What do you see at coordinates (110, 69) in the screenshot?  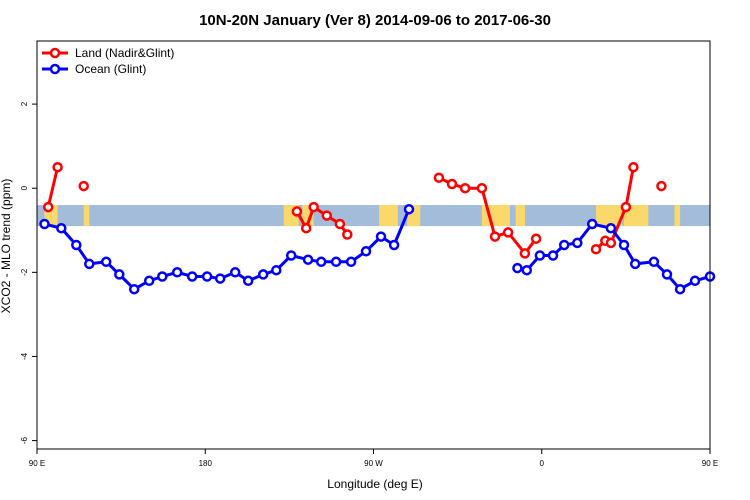 I see `legend-label: Ocean (Glint)` at bounding box center [110, 69].